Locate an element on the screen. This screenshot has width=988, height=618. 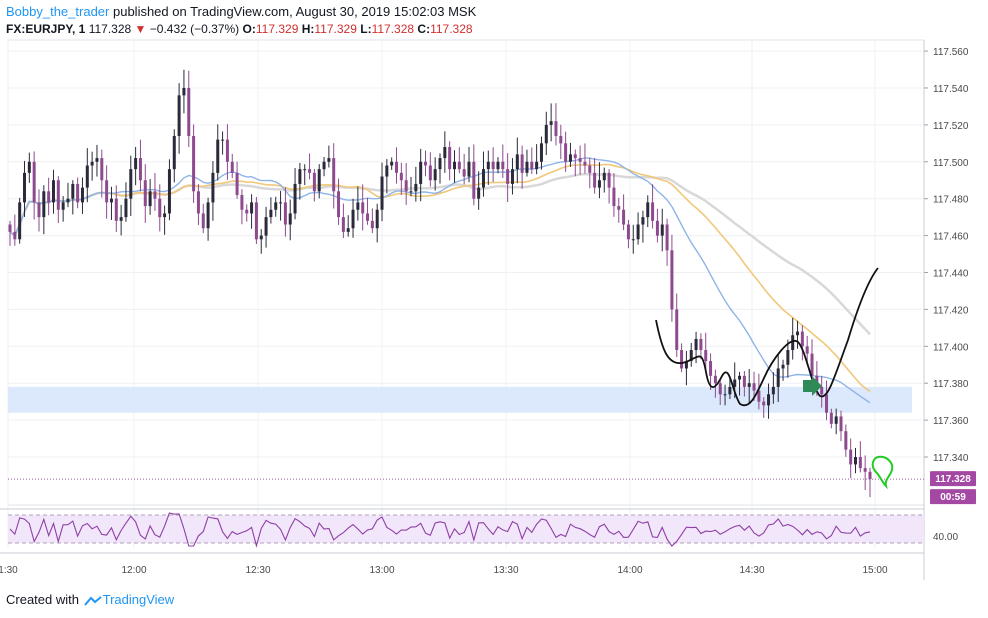
last-price: 117.328 is located at coordinates (110, 29).